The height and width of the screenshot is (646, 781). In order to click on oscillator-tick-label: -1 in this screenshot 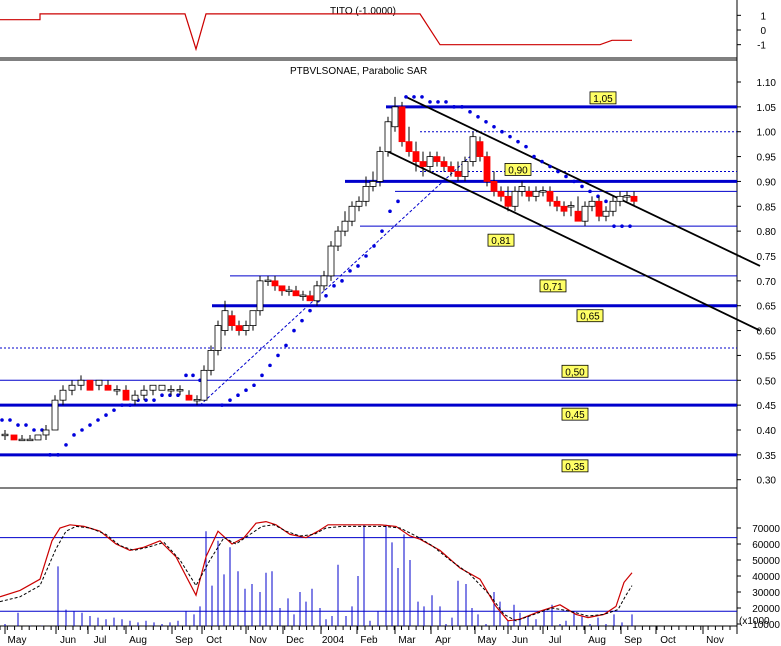, I will do `click(761, 46)`.